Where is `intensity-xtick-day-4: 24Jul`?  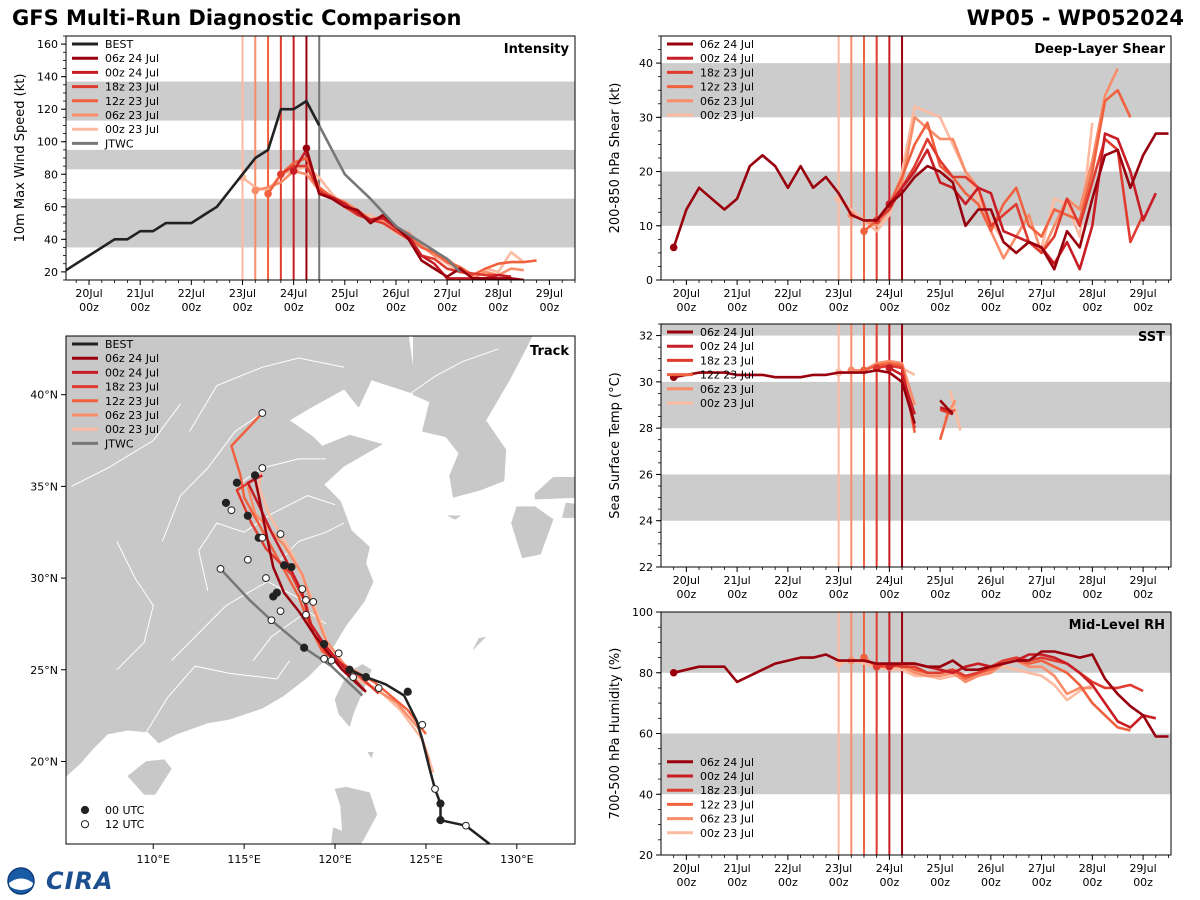
intensity-xtick-day-4: 24Jul is located at coordinates (293, 293).